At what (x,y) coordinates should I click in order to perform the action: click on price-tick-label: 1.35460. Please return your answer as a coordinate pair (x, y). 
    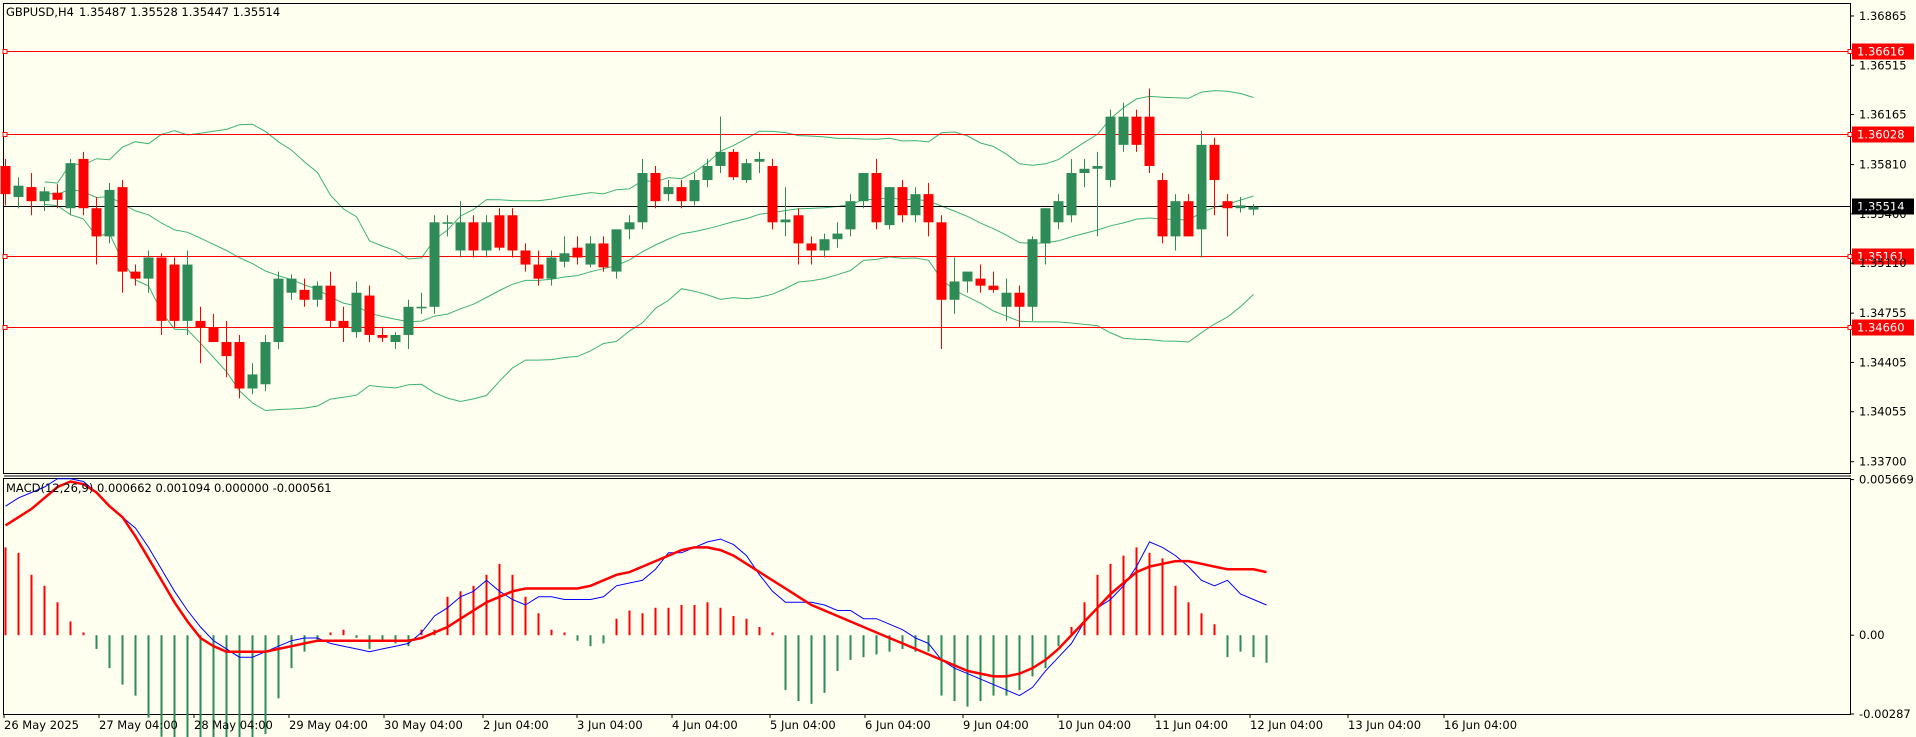
    Looking at the image, I should click on (1883, 214).